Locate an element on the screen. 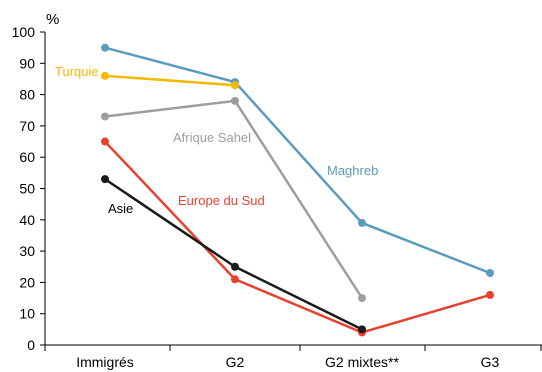 The image size is (542, 372). y-tick-label: 10 is located at coordinates (27, 314).